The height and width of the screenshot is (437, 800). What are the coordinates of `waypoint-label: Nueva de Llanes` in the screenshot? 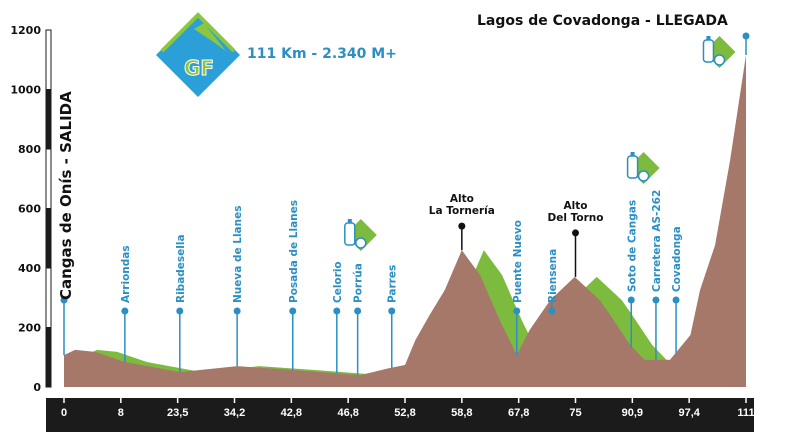 It's located at (238, 254).